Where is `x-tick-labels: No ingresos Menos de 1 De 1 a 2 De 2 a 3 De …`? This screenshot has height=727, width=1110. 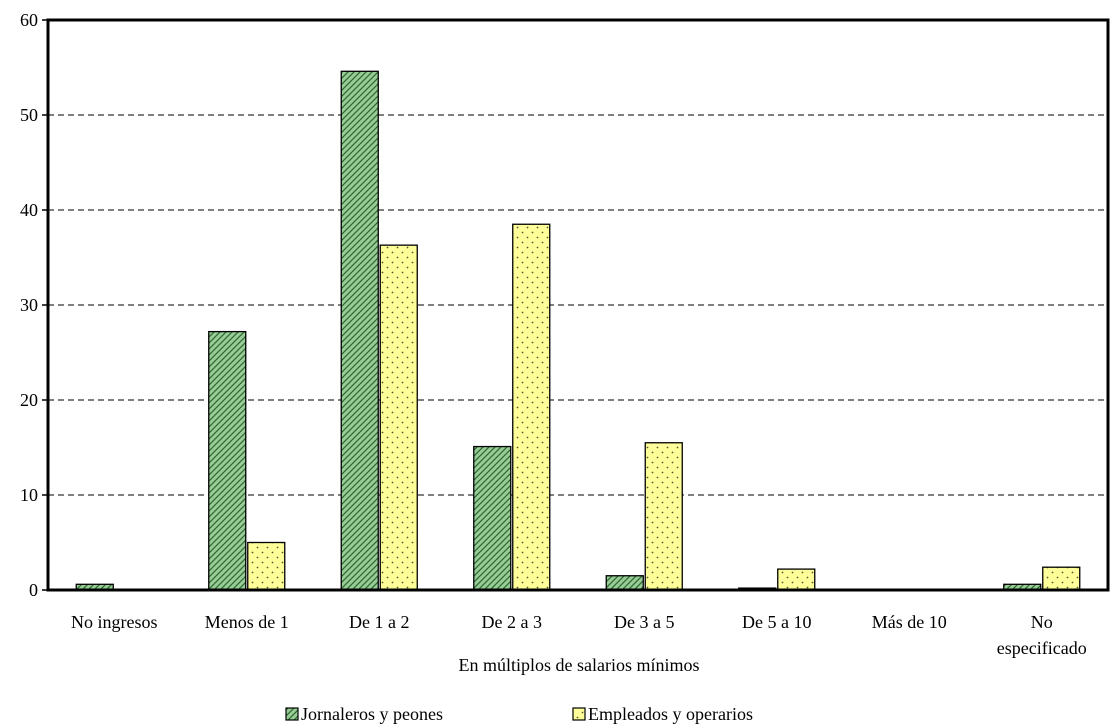 x-tick-labels: No ingresos Menos de 1 De 1 a 2 De 2 a 3 De … is located at coordinates (579, 635).